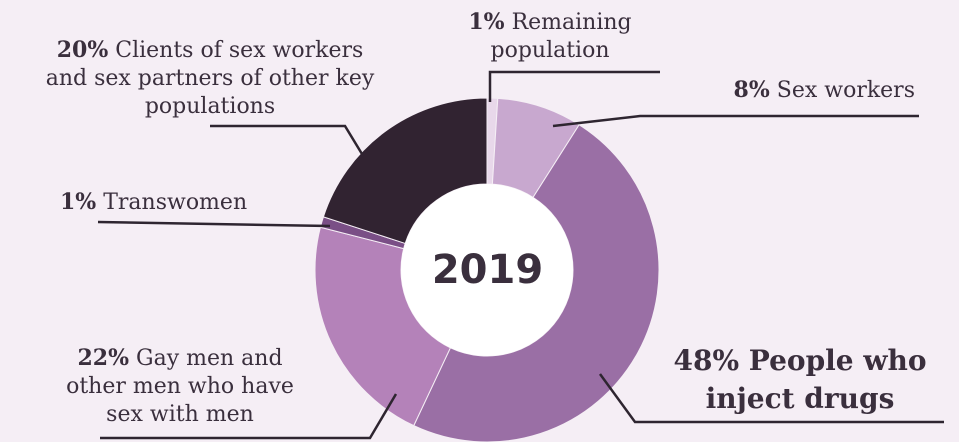 The width and height of the screenshot is (959, 442). Describe the element at coordinates (214, 224) in the screenshot. I see `leader-line-trans` at that location.